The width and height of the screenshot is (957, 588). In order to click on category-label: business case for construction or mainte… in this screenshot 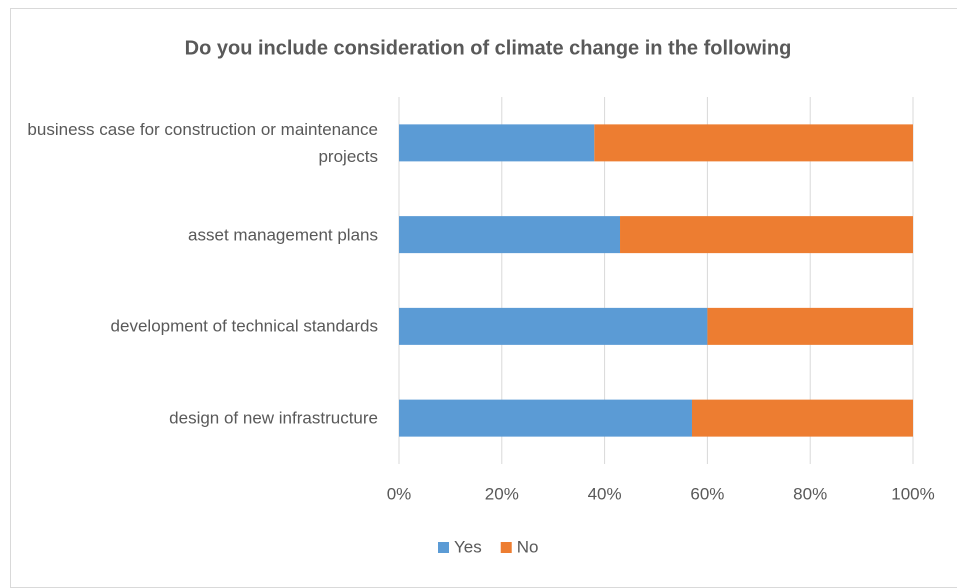, I will do `click(202, 142)`.